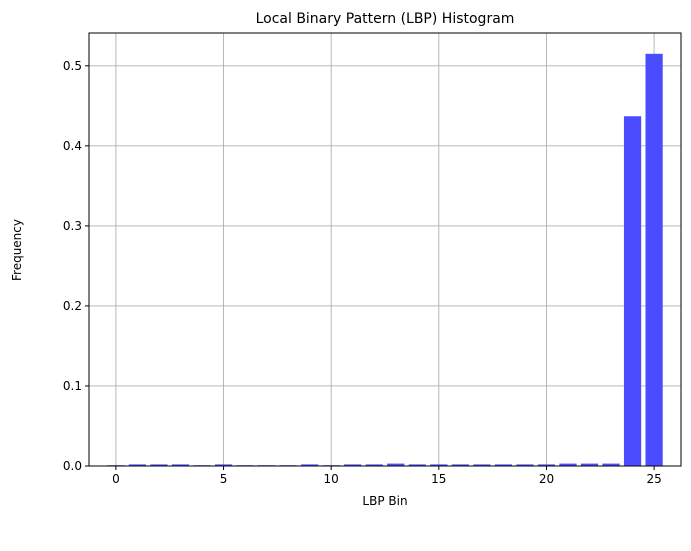  I want to click on y-tick-label: 0.4, so click(72, 146).